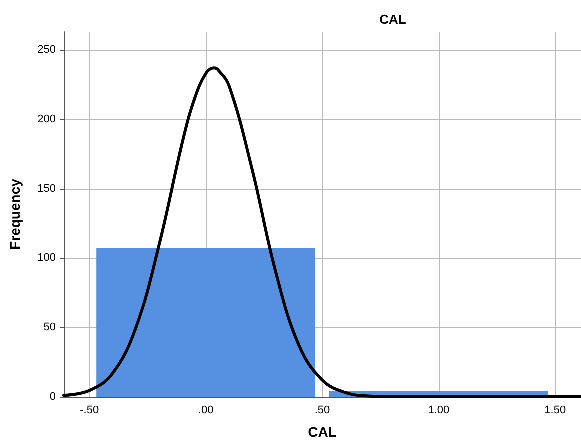 The width and height of the screenshot is (581, 444). What do you see at coordinates (90, 410) in the screenshot?
I see `x-tick-label: -.50` at bounding box center [90, 410].